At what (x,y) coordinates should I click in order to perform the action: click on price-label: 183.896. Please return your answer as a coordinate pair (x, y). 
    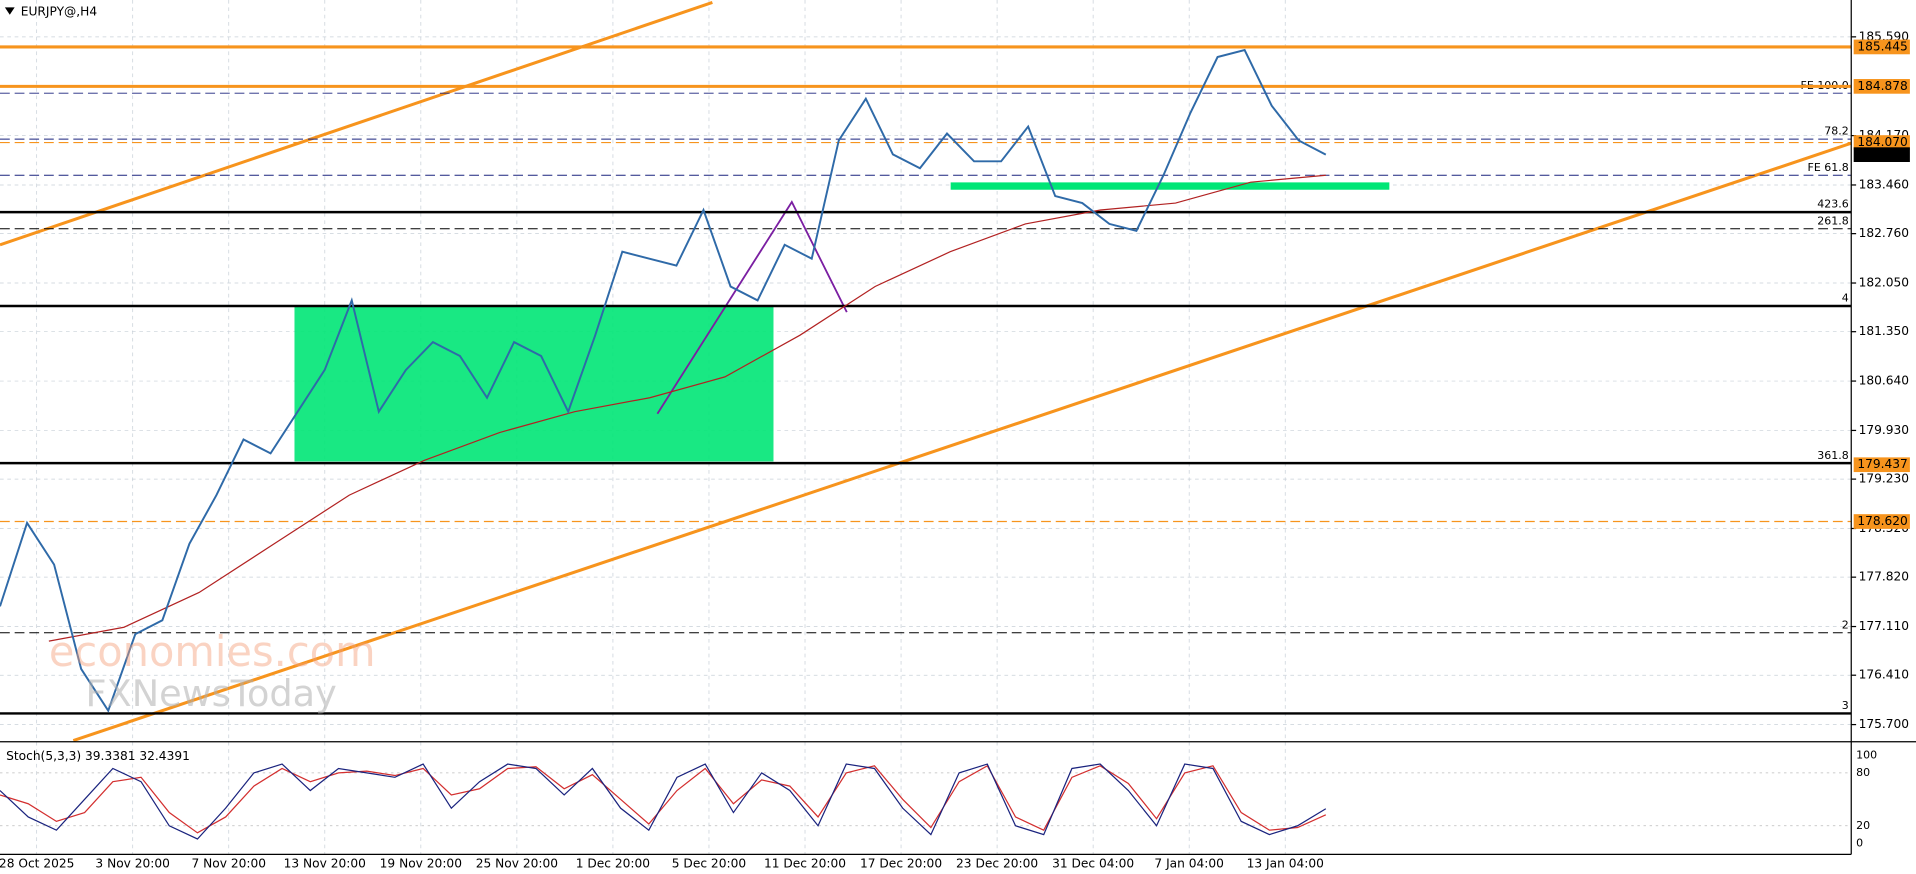
    Looking at the image, I should click on (1882, 154).